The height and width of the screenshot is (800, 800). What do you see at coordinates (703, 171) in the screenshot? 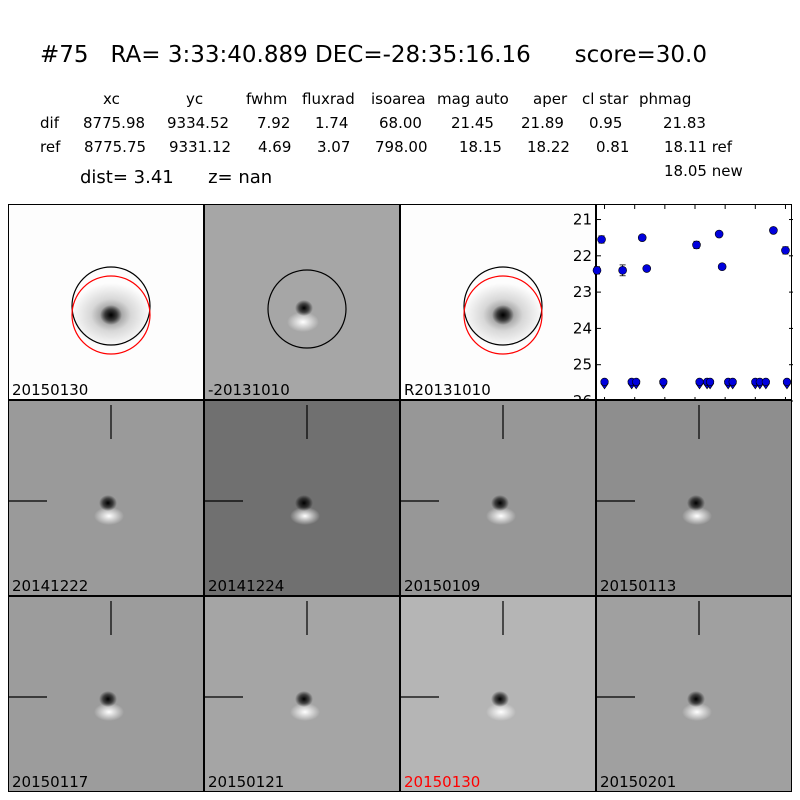
I see `new-phmag: 18.05 new` at bounding box center [703, 171].